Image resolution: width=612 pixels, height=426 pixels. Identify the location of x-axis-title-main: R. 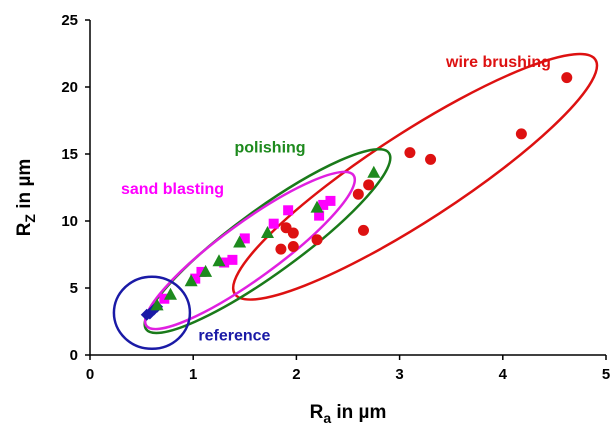
(317, 412).